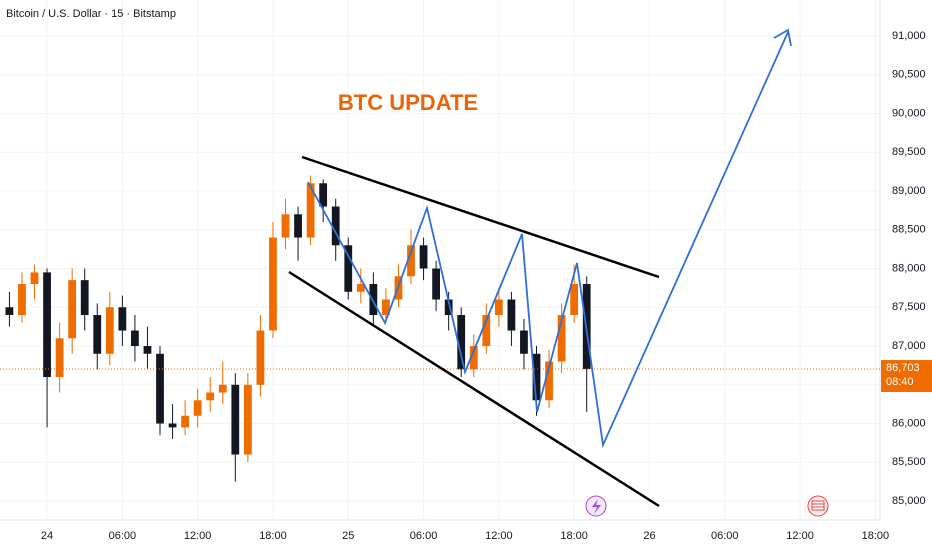  Describe the element at coordinates (909, 501) in the screenshot. I see `y-tick-label: 85,000` at that location.